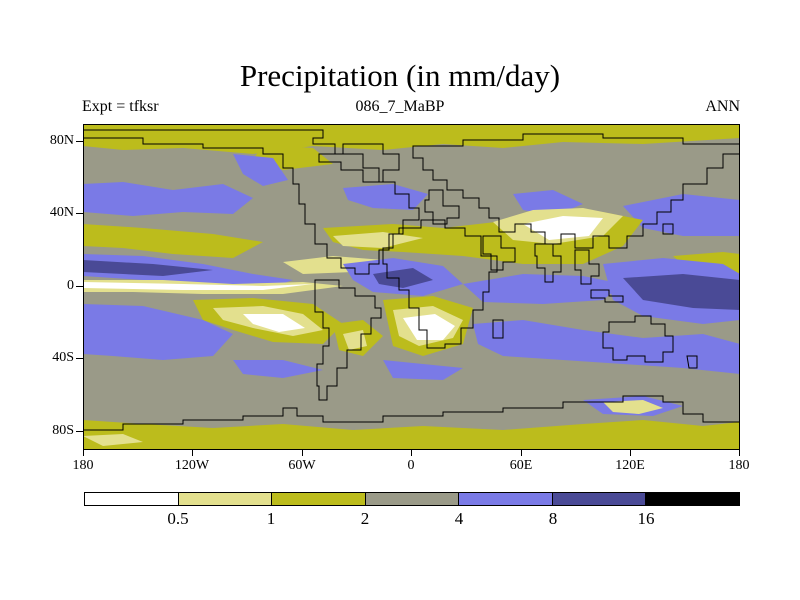  I want to click on madagascar-coast, so click(498, 329).